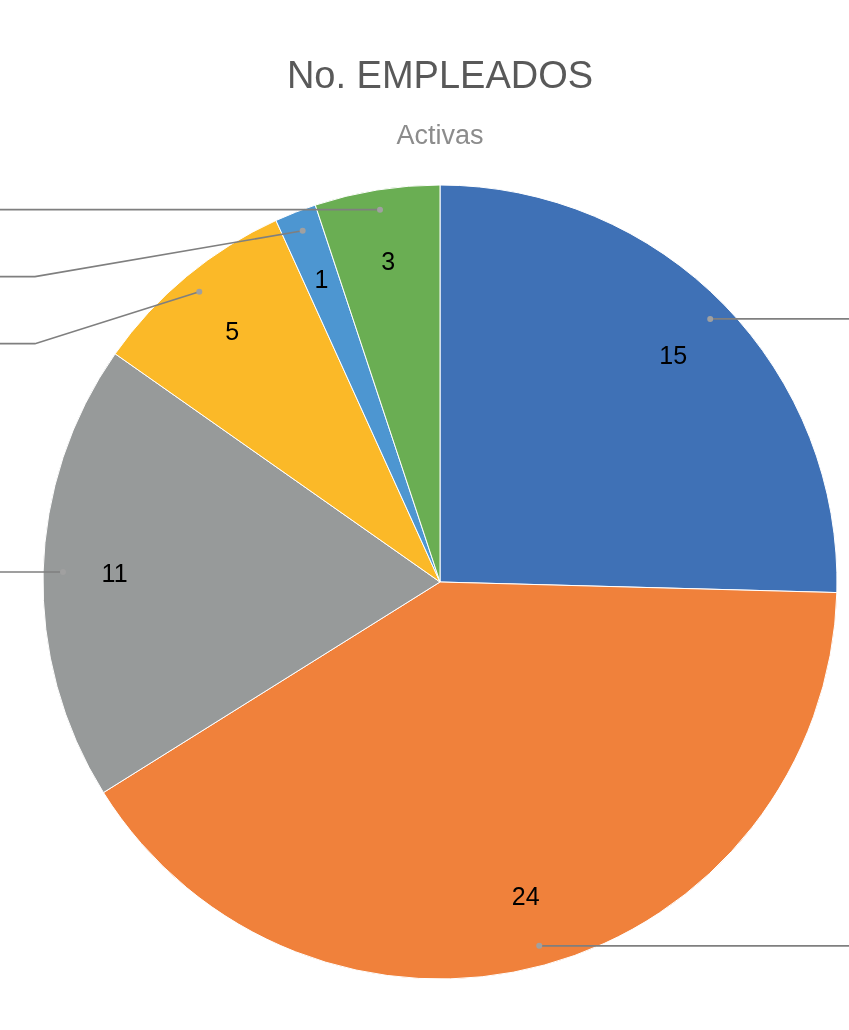 Image resolution: width=849 pixels, height=1030 pixels. Describe the element at coordinates (440, 135) in the screenshot. I see `chart-subtitle: Activas` at that location.